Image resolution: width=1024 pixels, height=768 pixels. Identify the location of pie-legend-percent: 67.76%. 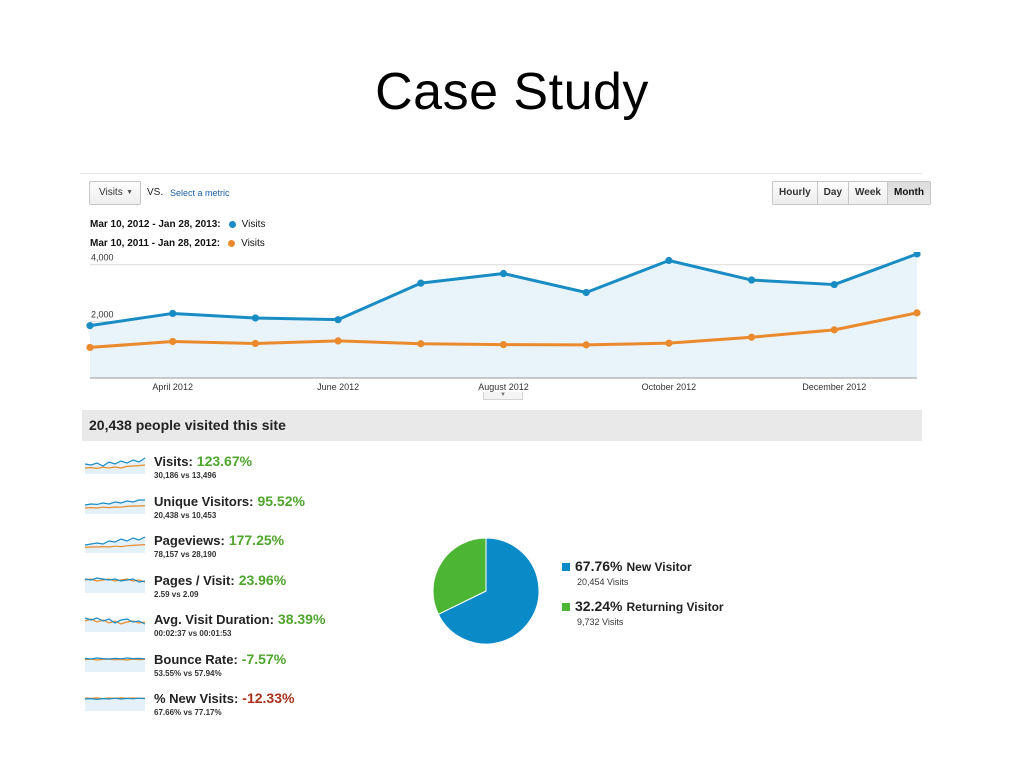
(599, 566).